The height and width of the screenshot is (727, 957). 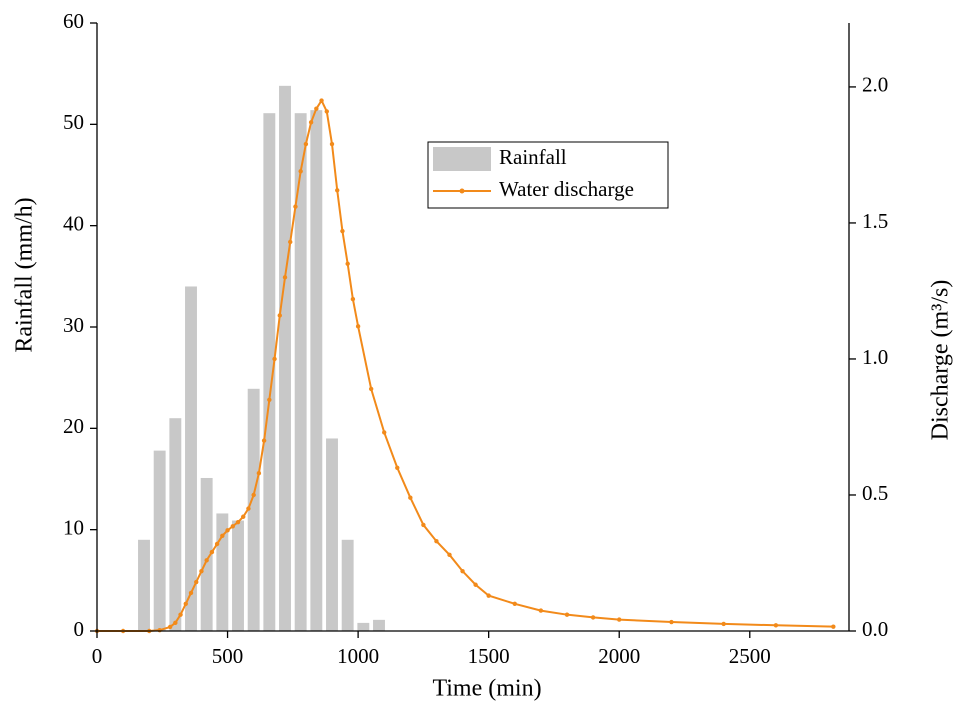 What do you see at coordinates (97, 656) in the screenshot?
I see `x-tick-label: 0` at bounding box center [97, 656].